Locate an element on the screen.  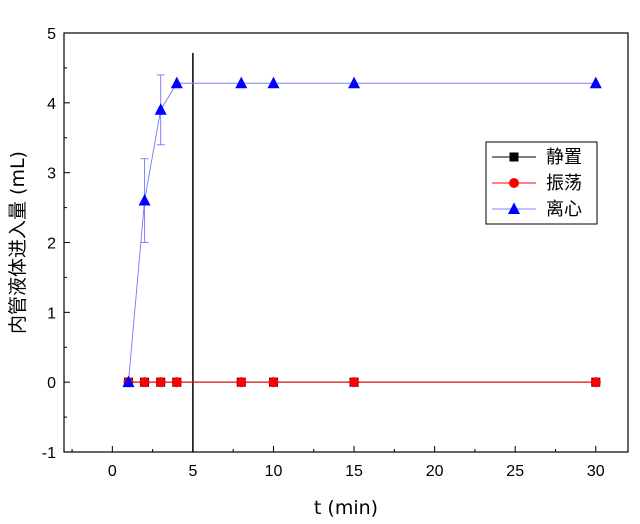
y-tick-label: 1 is located at coordinates (51, 313).